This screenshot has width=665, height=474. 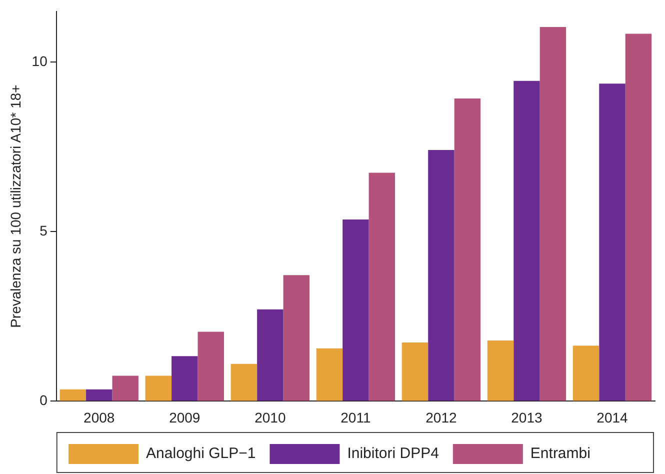 I want to click on x-tick-label: 2012, so click(x=441, y=417).